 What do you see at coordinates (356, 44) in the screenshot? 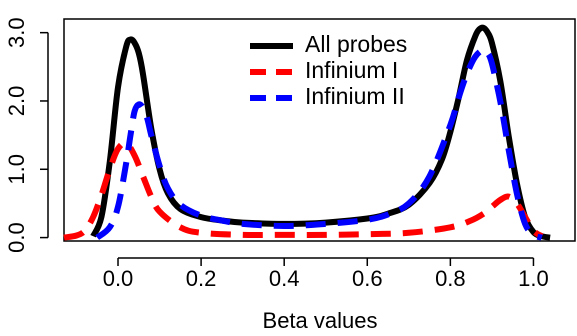
I see `legend-label-all-probes: All probes` at bounding box center [356, 44].